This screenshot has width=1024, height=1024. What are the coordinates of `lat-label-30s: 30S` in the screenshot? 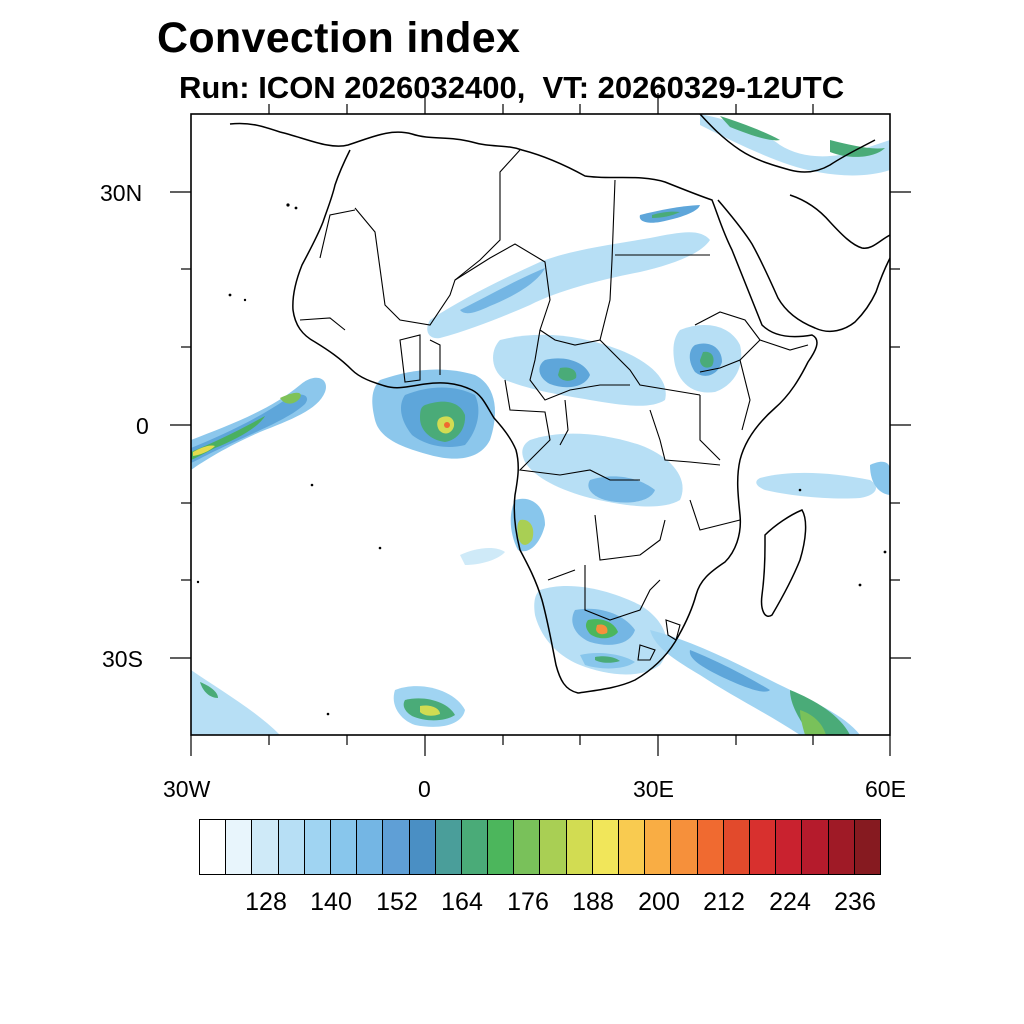 It's located at (122, 659).